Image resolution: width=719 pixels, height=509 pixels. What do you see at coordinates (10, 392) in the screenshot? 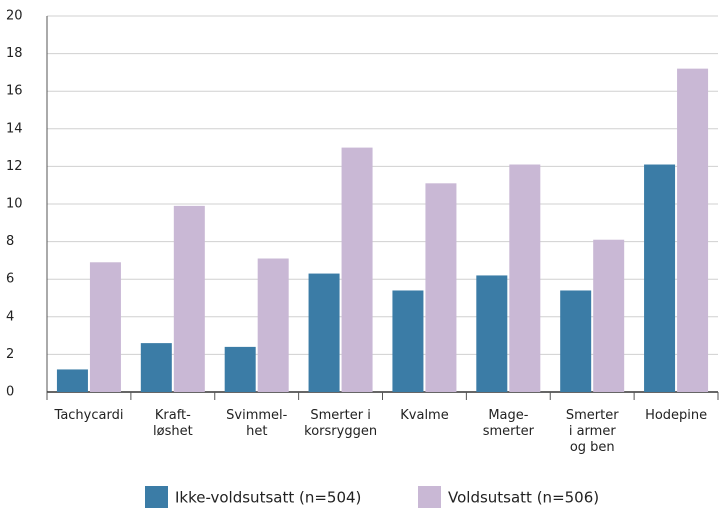
I see `y-tick-label: 0` at bounding box center [10, 392].